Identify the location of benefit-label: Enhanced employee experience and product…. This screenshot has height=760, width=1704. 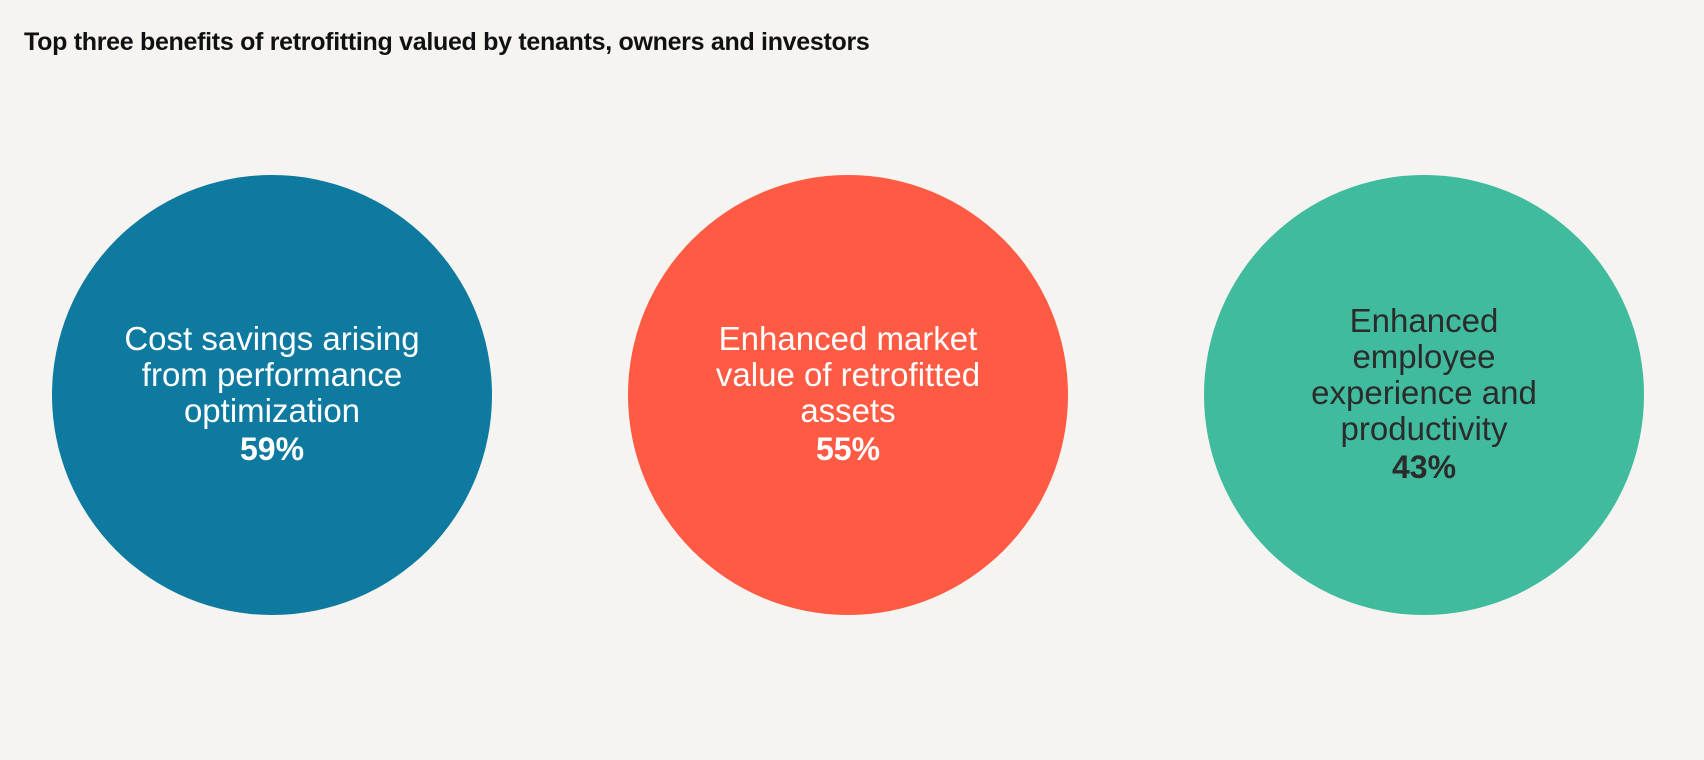
(1424, 374).